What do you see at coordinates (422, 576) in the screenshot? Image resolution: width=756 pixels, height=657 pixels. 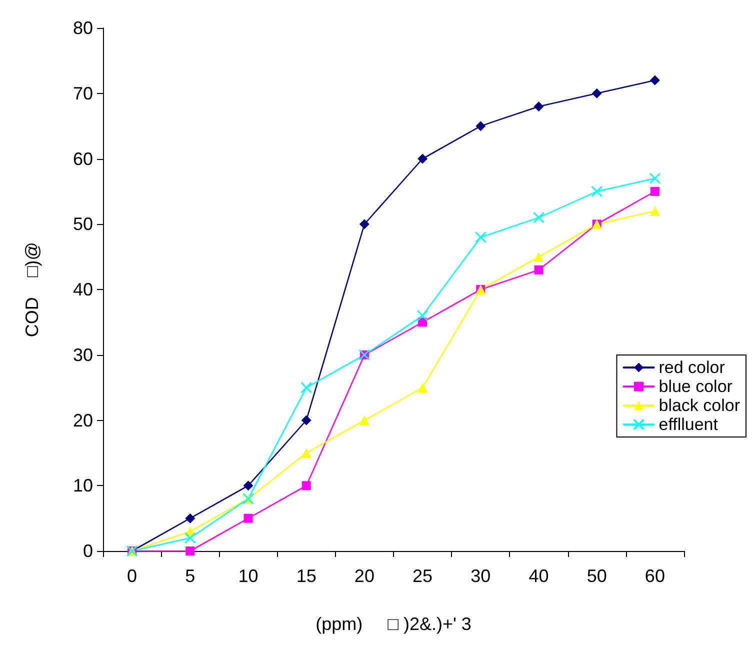 I see `x-tick-label: 25` at bounding box center [422, 576].